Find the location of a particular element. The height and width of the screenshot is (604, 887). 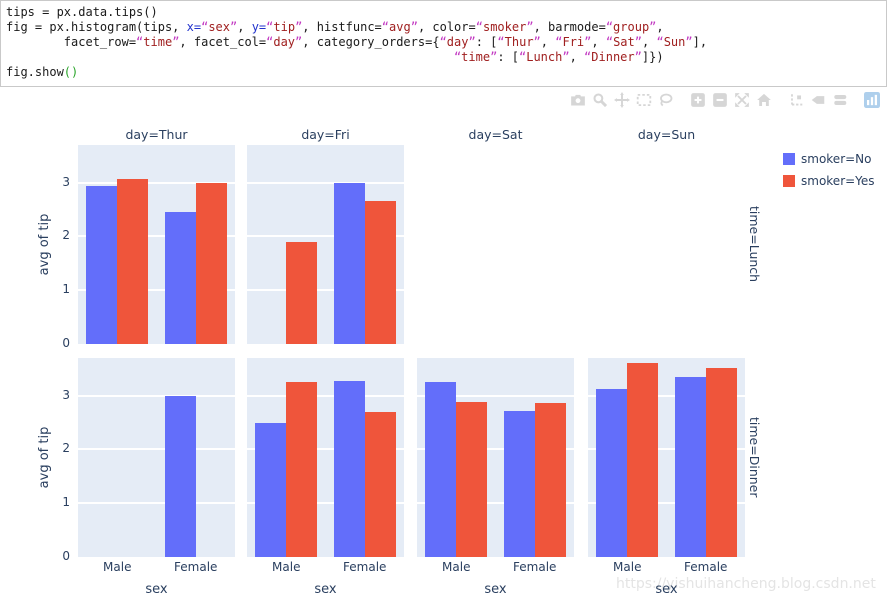

camera-icon is located at coordinates (578, 100).